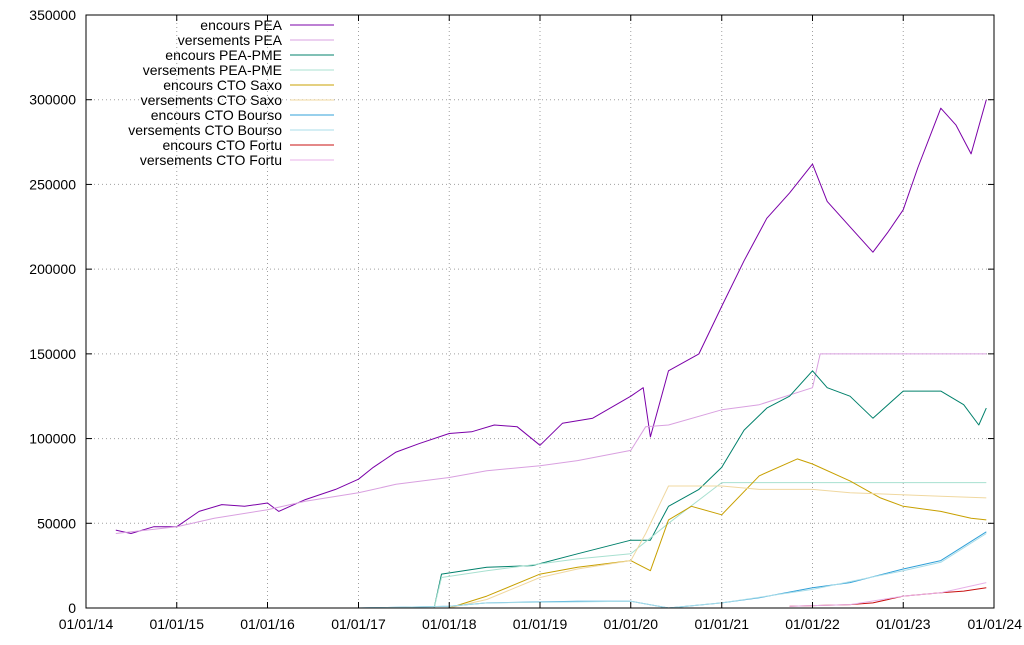 This screenshot has height=645, width=1024. Describe the element at coordinates (72, 608) in the screenshot. I see `y-tick-label: 0` at that location.